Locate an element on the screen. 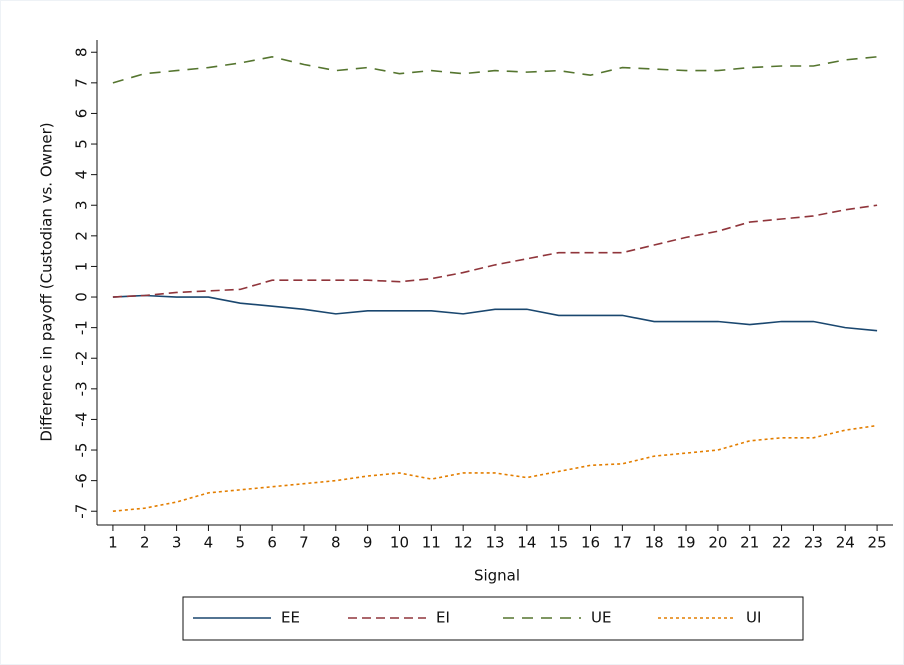 This screenshot has width=904, height=665. x-tick-label: 4 is located at coordinates (209, 543).